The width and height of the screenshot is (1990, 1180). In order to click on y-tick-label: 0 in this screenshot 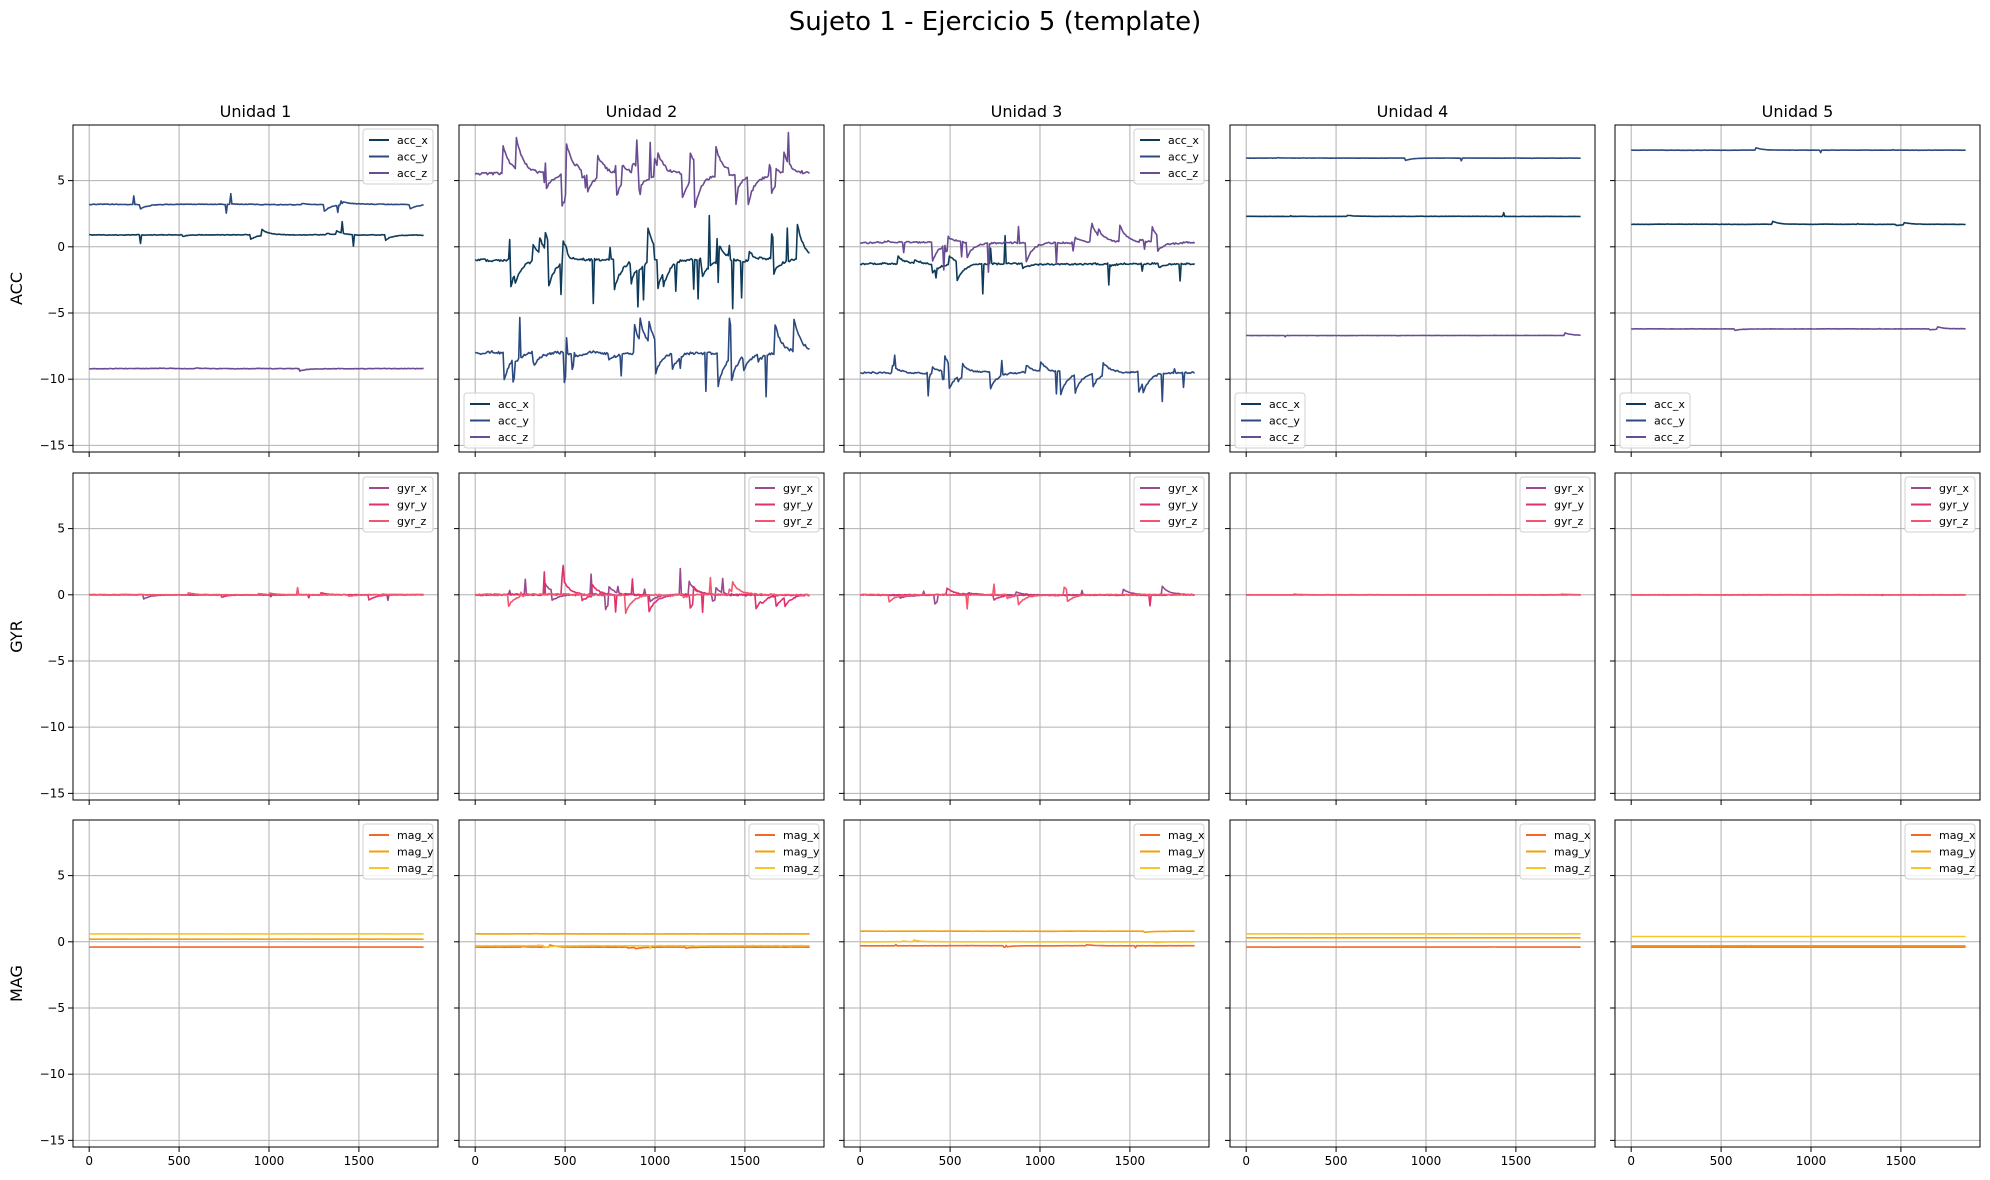, I will do `click(61, 942)`.